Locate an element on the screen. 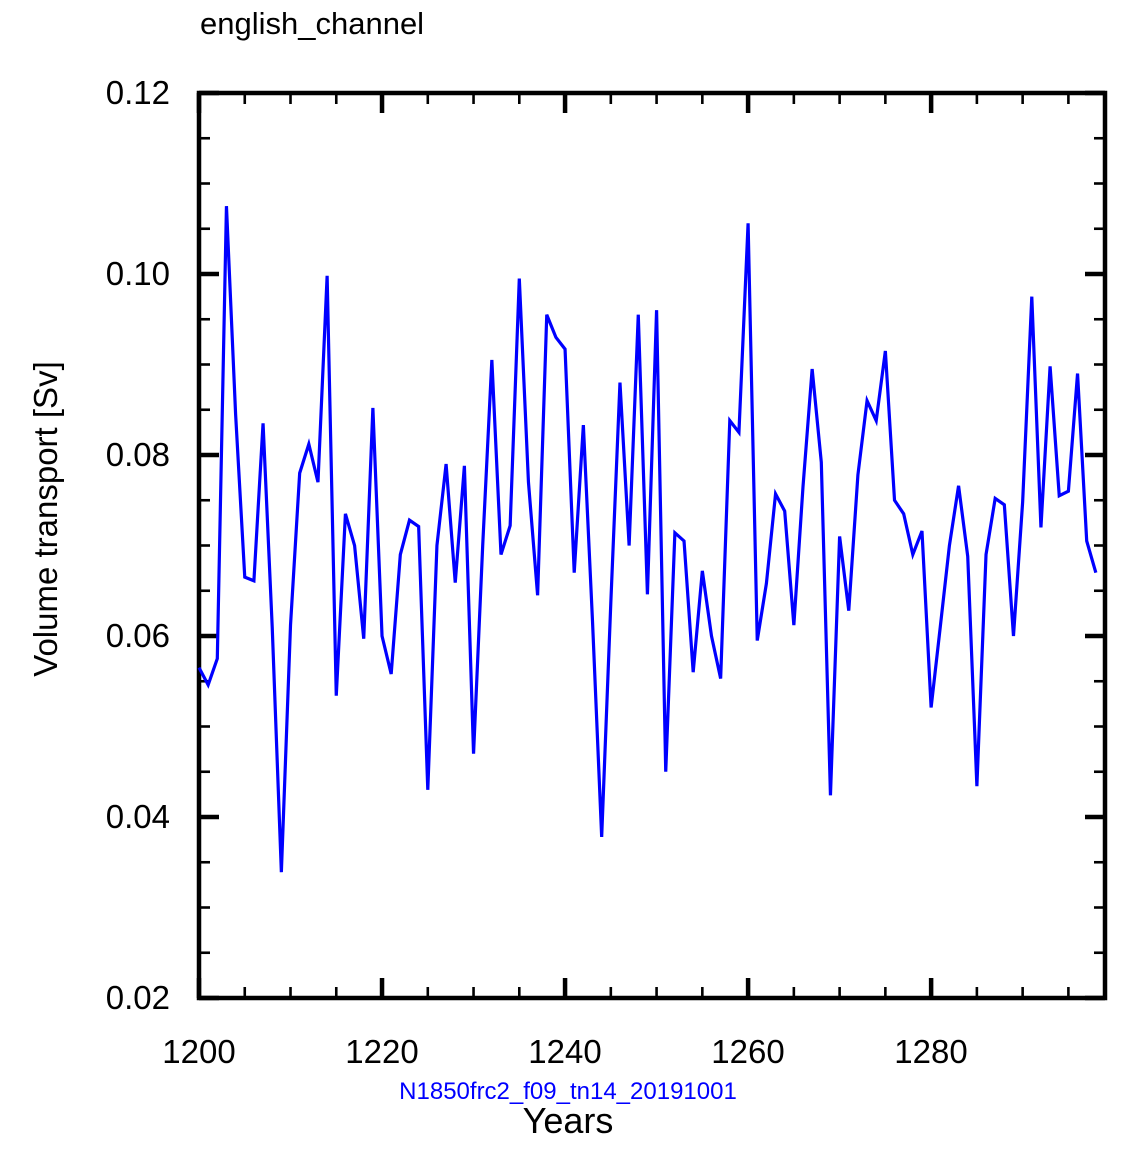  y-tick-label-0.04: 0.04 is located at coordinates (137, 816).